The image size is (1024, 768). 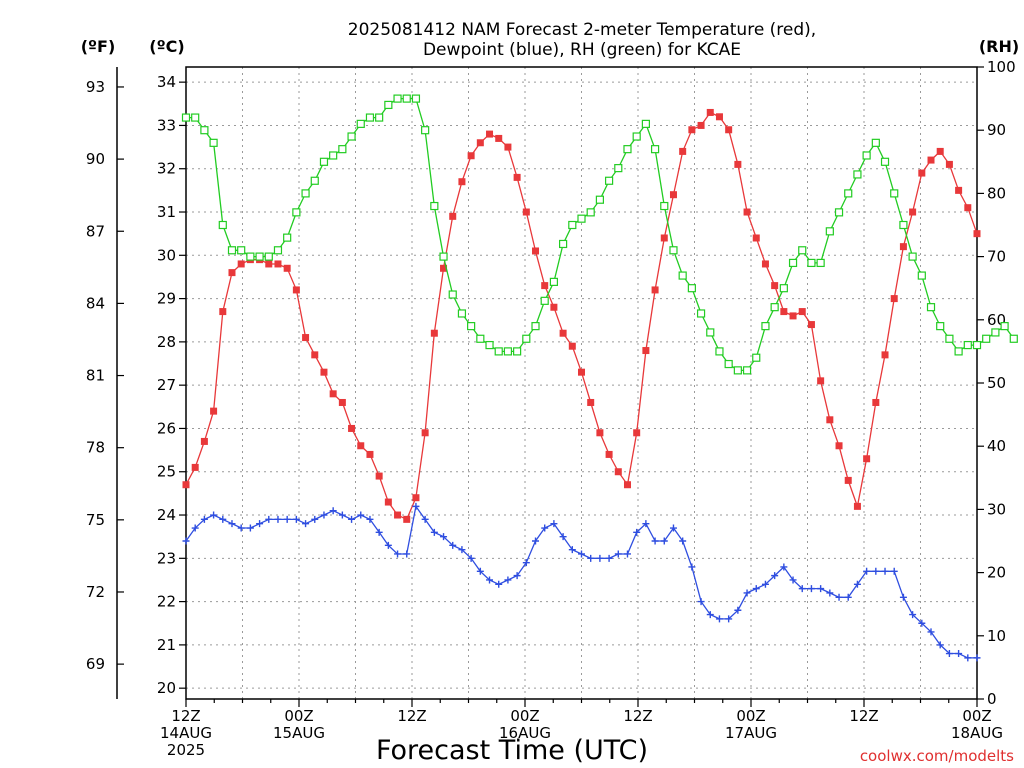 I want to click on rh-tick-label: 10, so click(x=996, y=636).